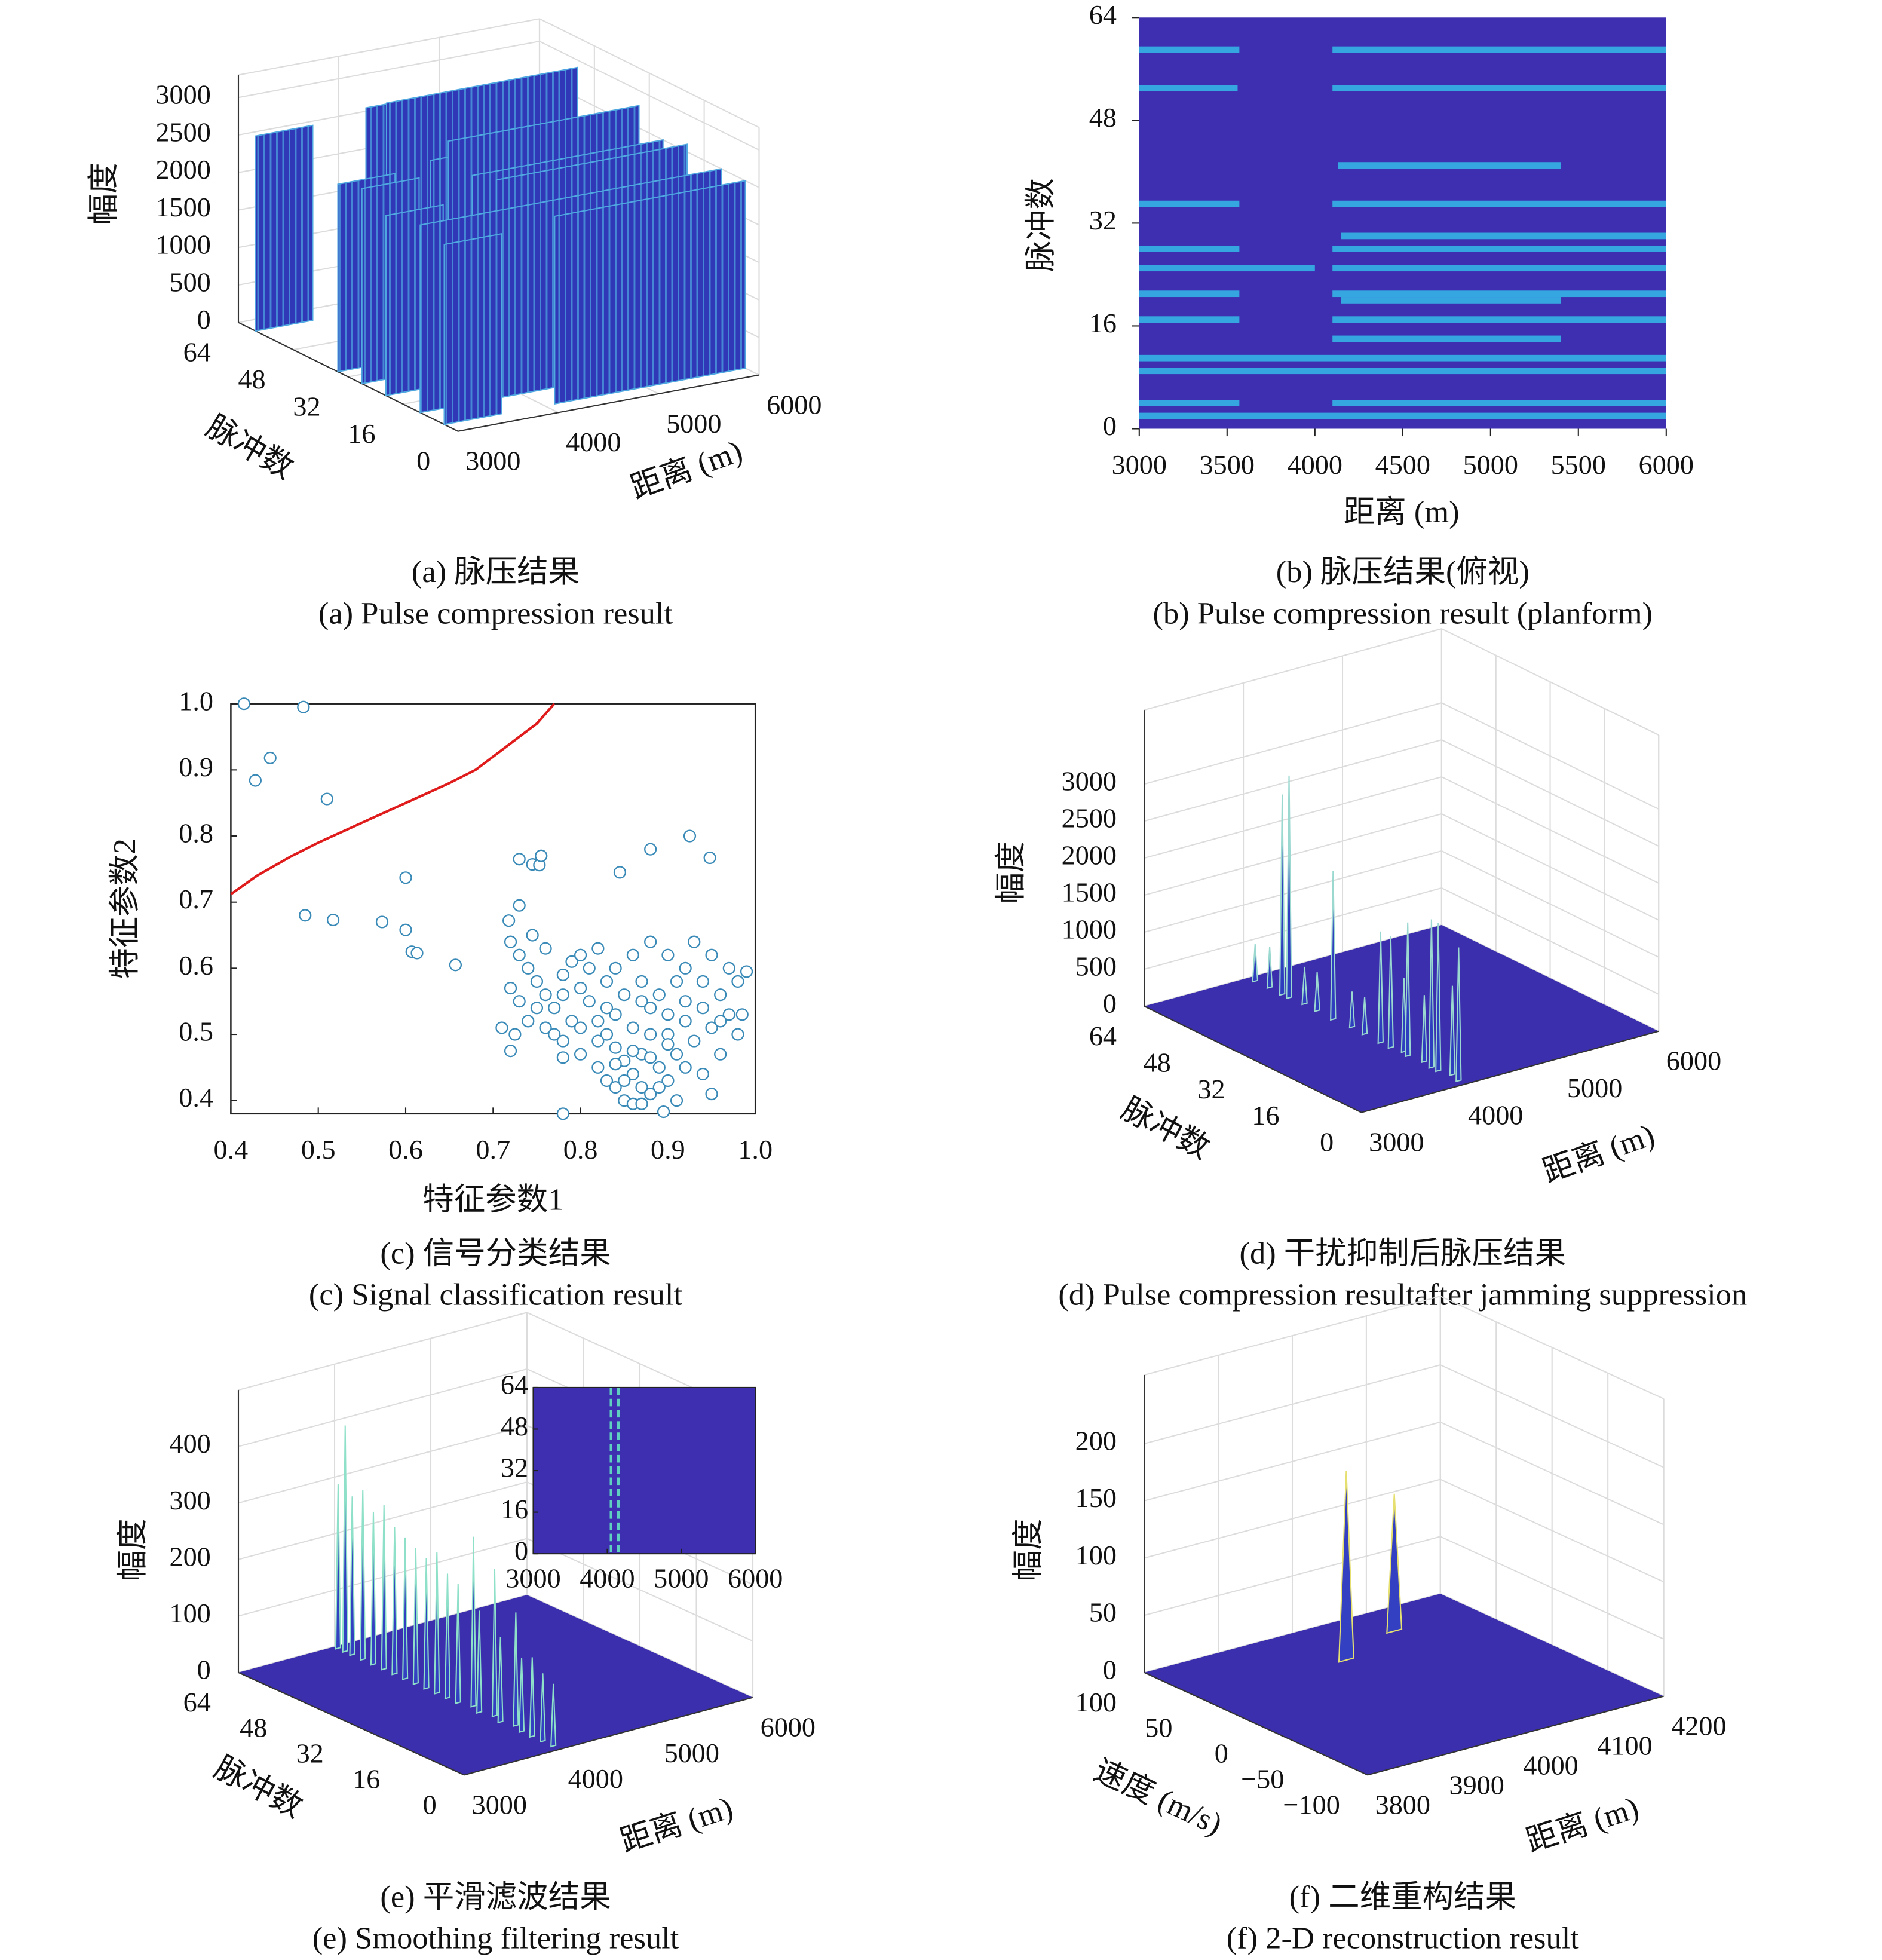 The height and width of the screenshot is (1960, 1882). Describe the element at coordinates (1040, 225) in the screenshot. I see `y-axis-label: 脉冲数` at that location.